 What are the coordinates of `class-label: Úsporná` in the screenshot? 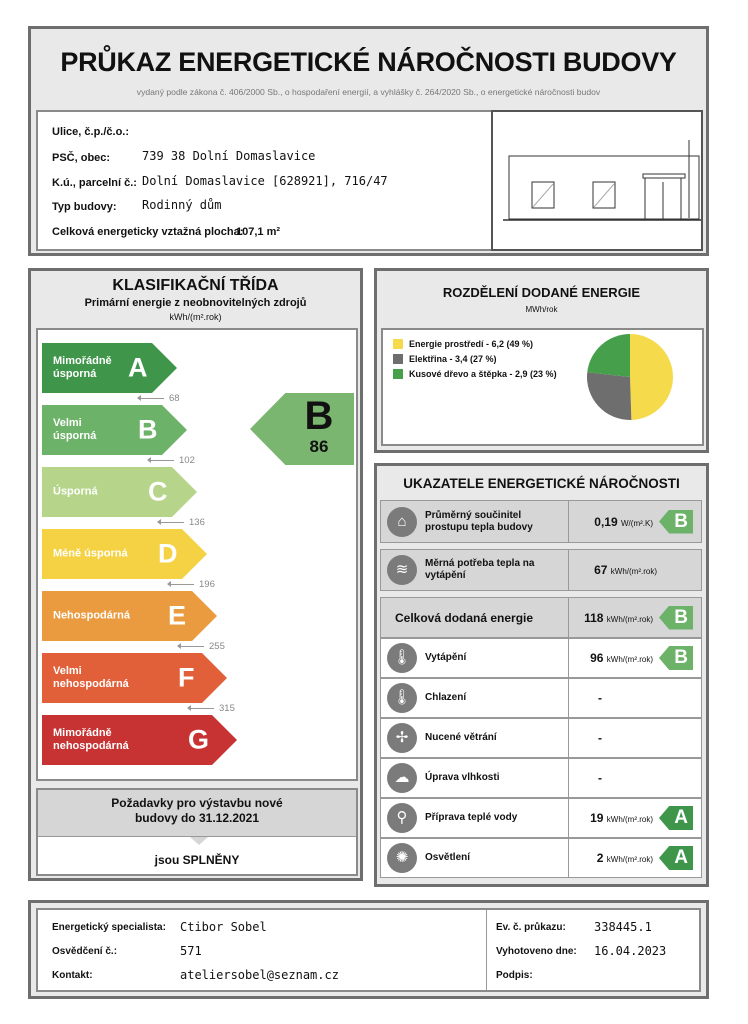 It's located at (75, 491).